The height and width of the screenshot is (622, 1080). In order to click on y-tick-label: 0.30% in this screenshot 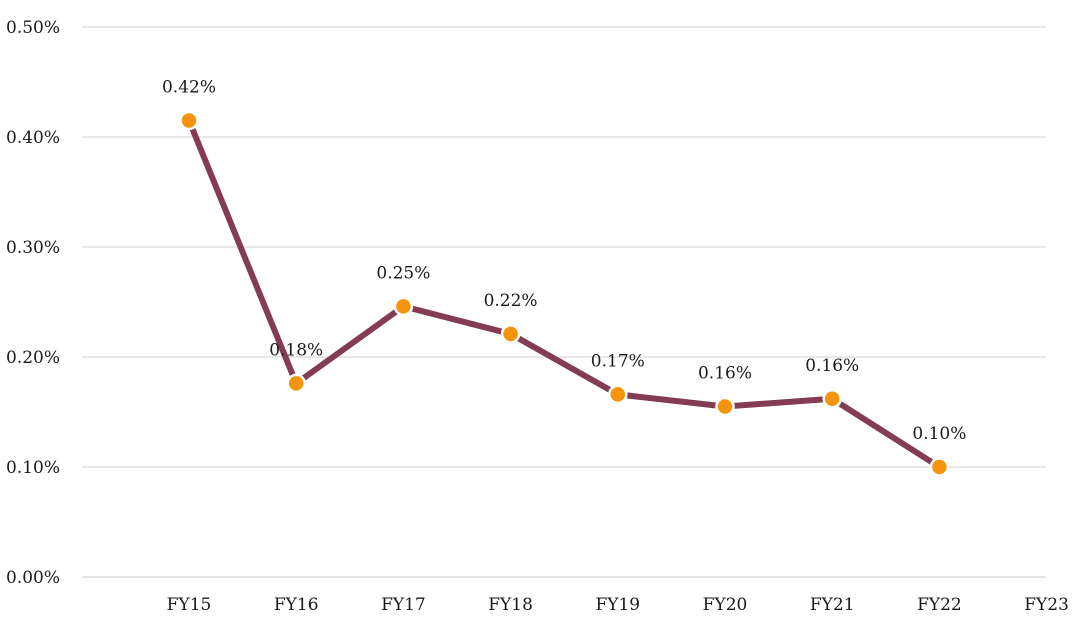, I will do `click(33, 248)`.